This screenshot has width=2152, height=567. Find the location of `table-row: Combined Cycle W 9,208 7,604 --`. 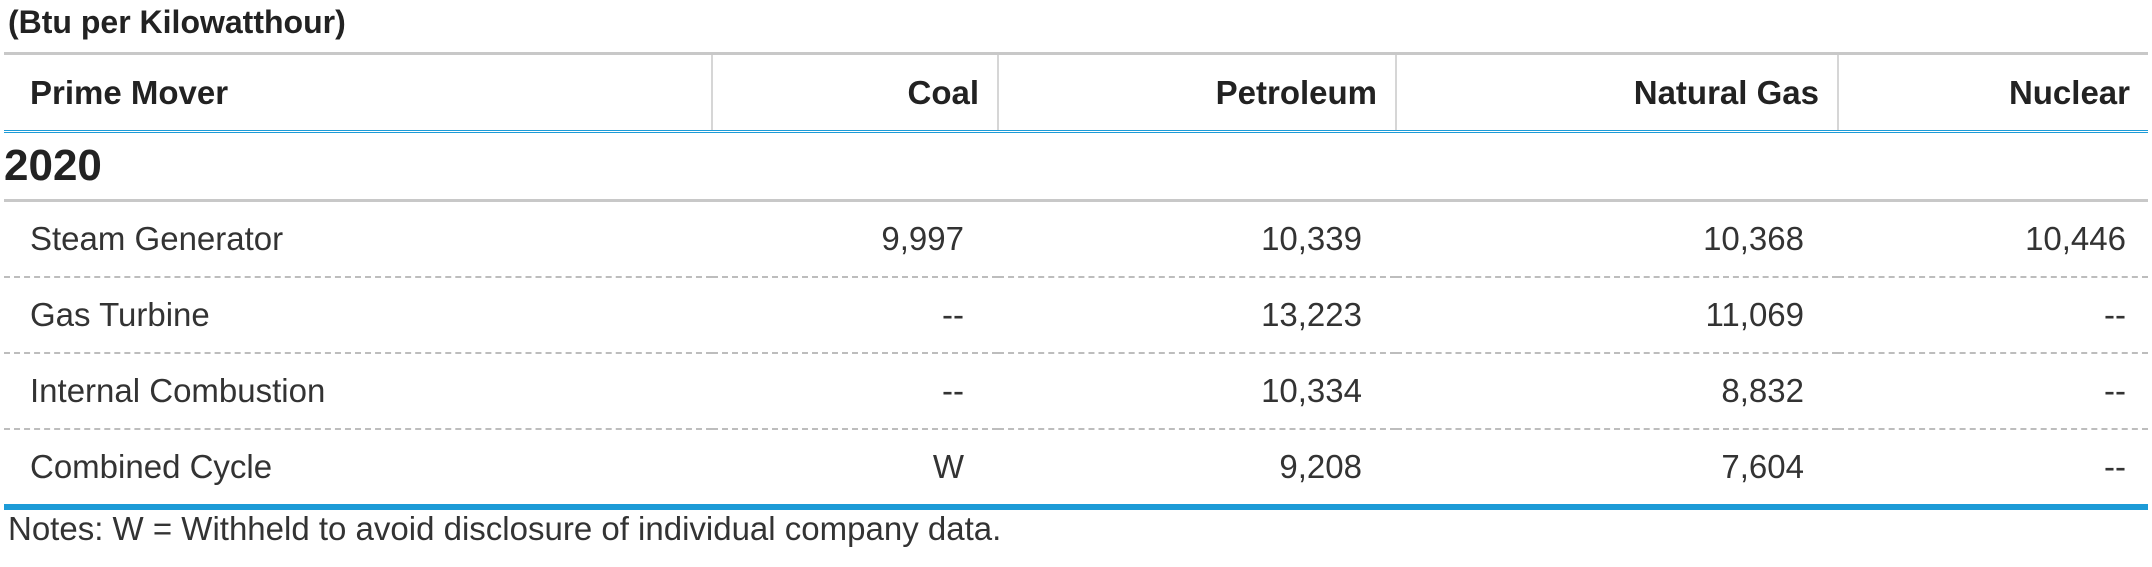

table-row: Combined Cycle W 9,208 7,604 -- is located at coordinates (1076, 469).